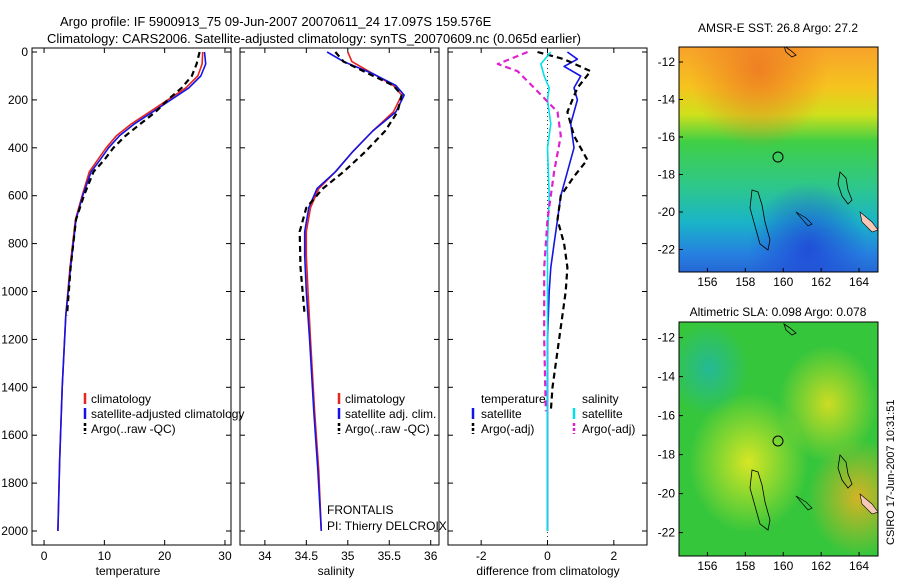 The image size is (900, 580). Describe the element at coordinates (608, 429) in the screenshot. I see `legend-label-sal-argo: Argo(-adj)` at that location.